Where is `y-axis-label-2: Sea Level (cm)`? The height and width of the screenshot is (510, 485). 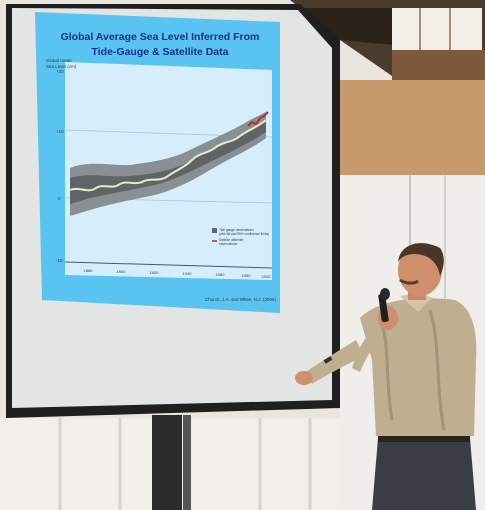
y-axis-label-2: Sea Level (cm) is located at coordinates (61, 66).